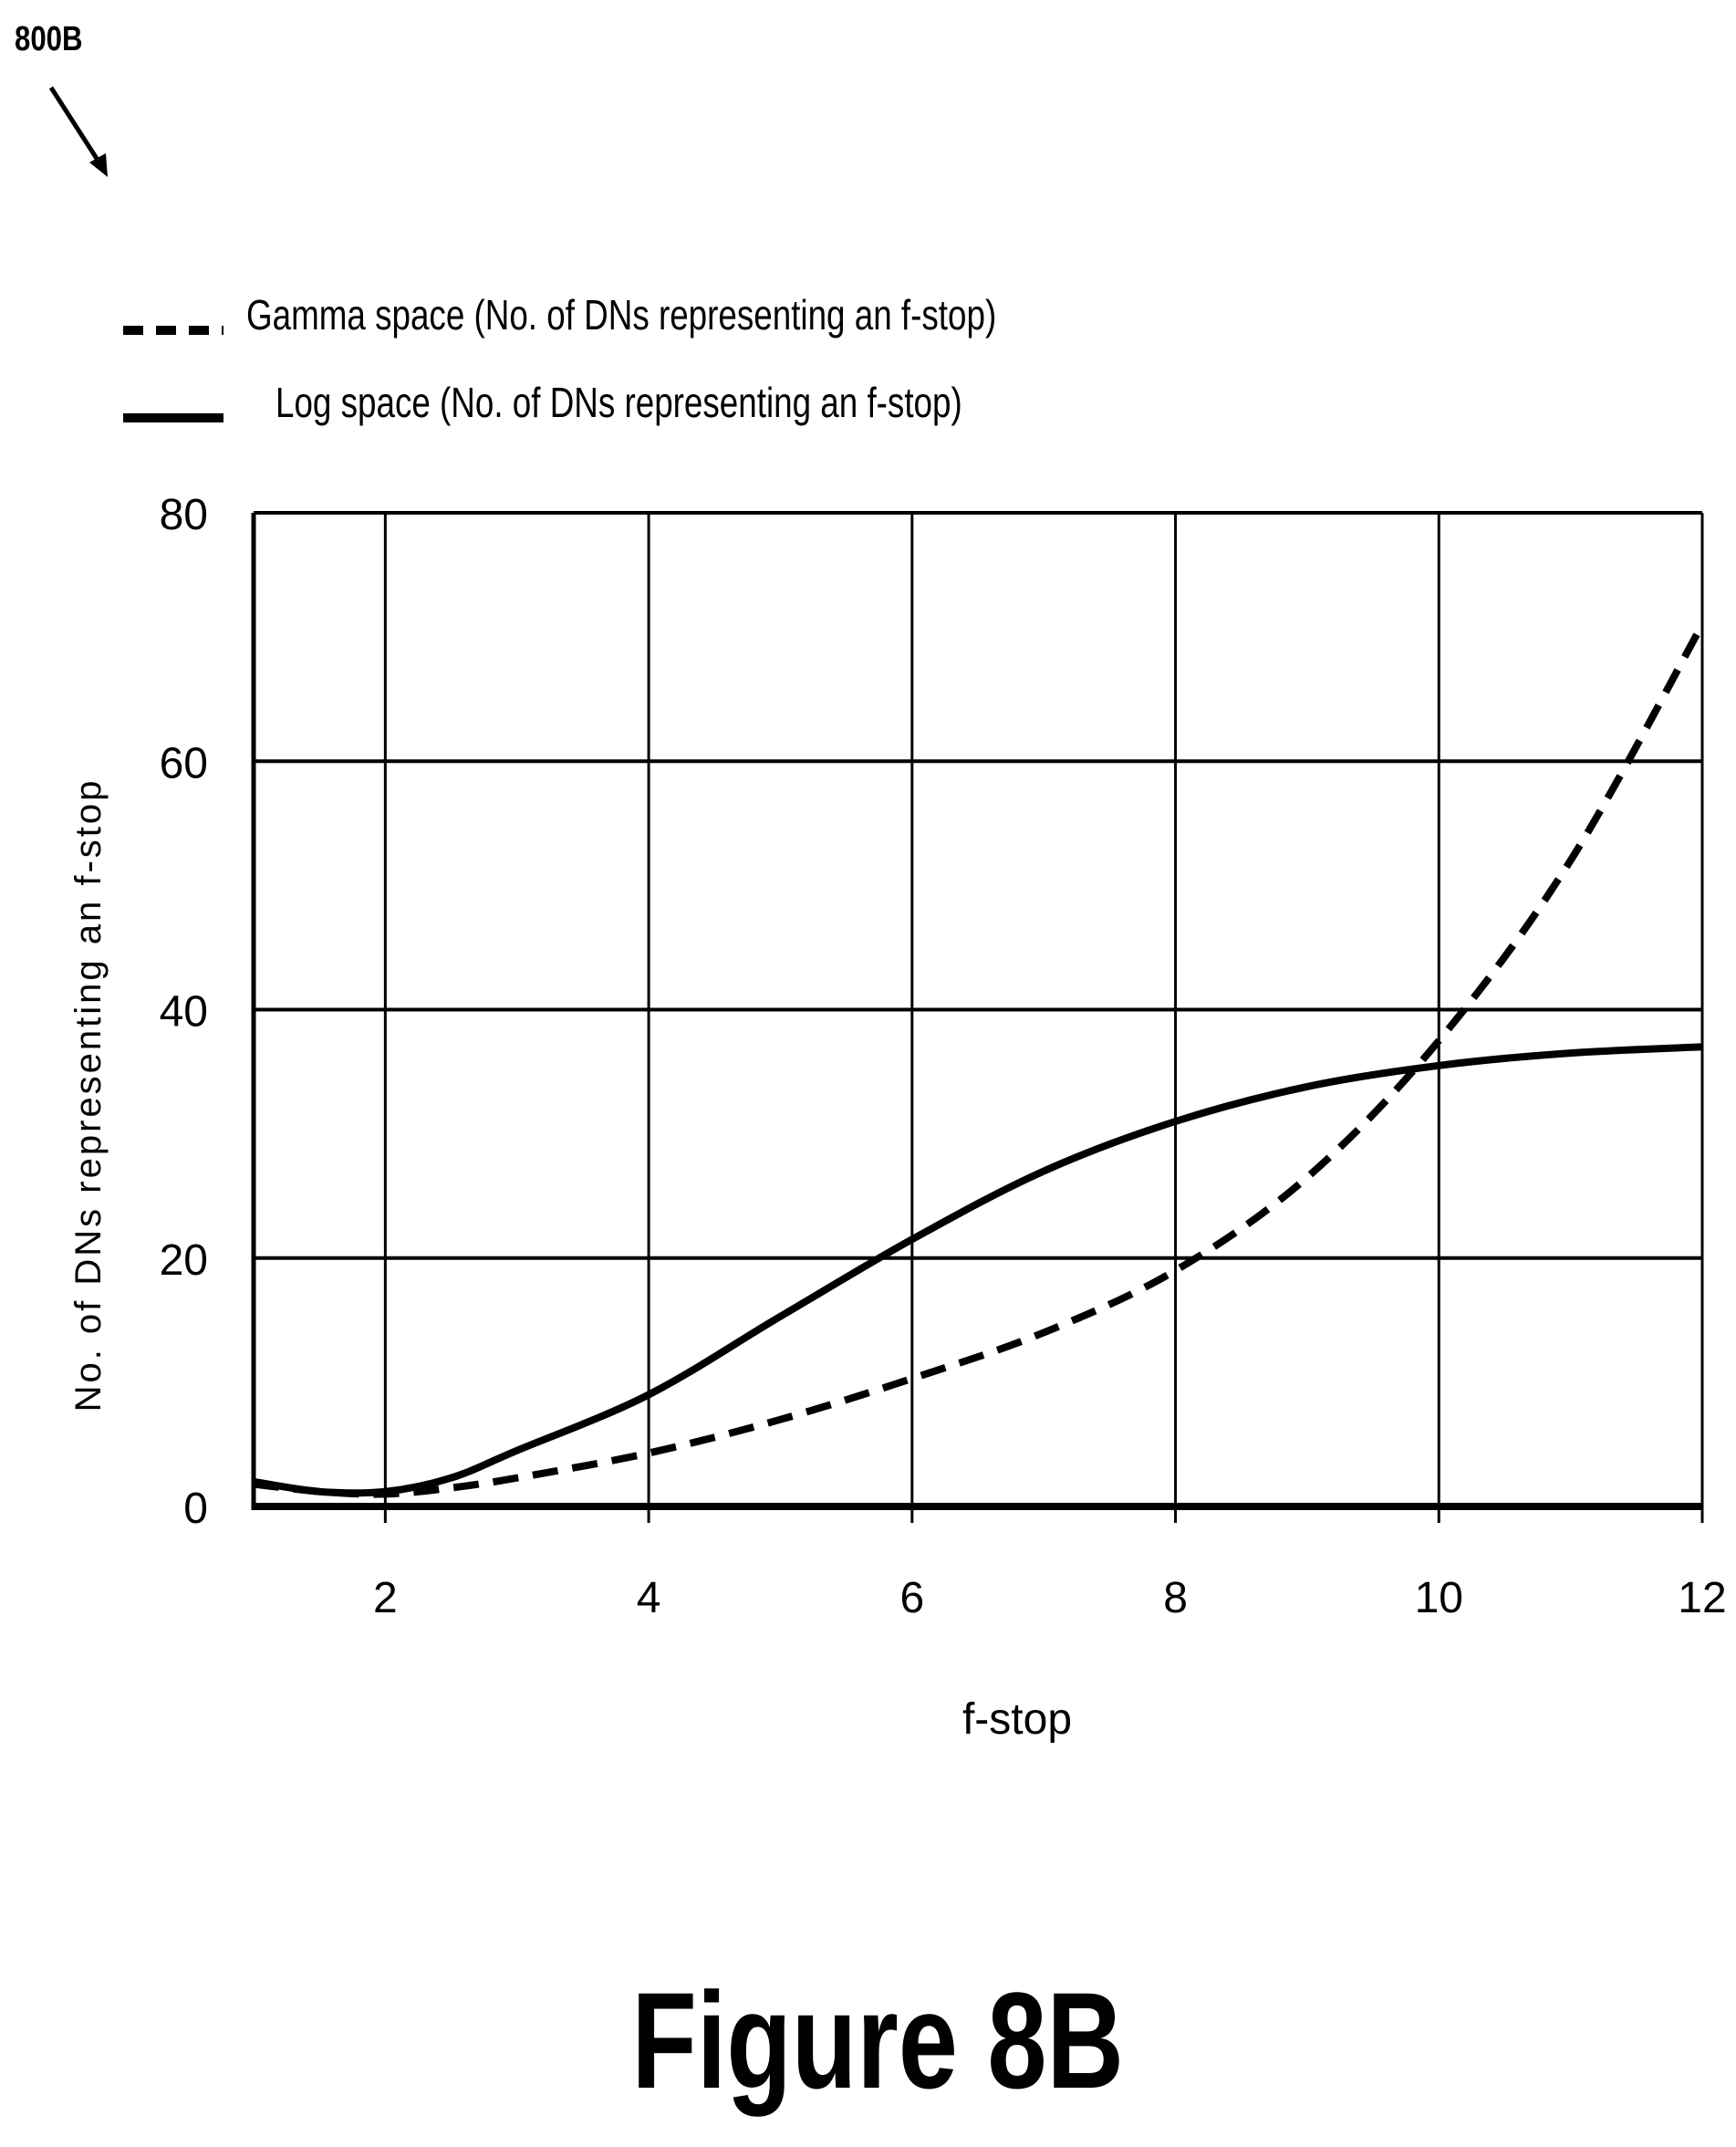 This screenshot has width=1736, height=2147. Describe the element at coordinates (88, 1095) in the screenshot. I see `y-axis-title: No. of DNs representing an f-stop` at that location.